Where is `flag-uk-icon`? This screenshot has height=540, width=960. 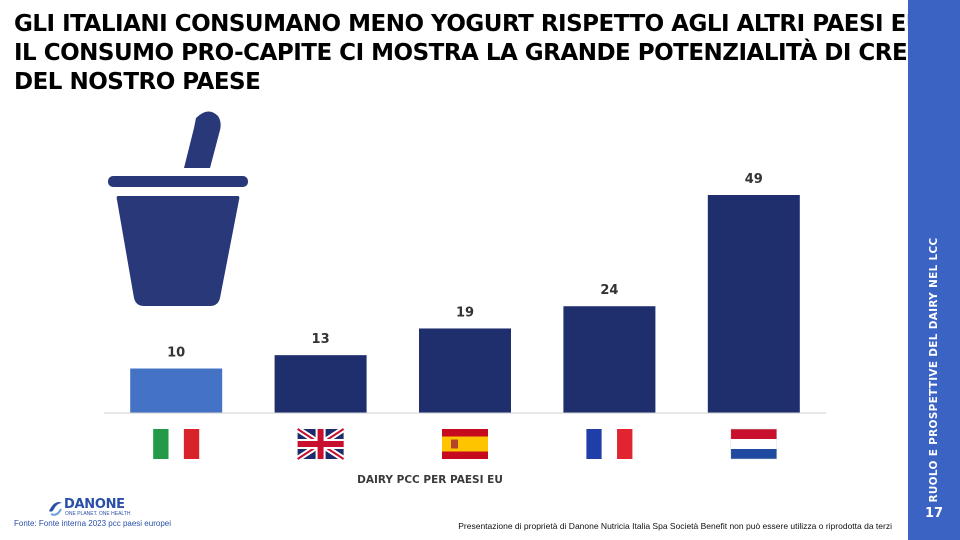 flag-uk-icon is located at coordinates (320, 444).